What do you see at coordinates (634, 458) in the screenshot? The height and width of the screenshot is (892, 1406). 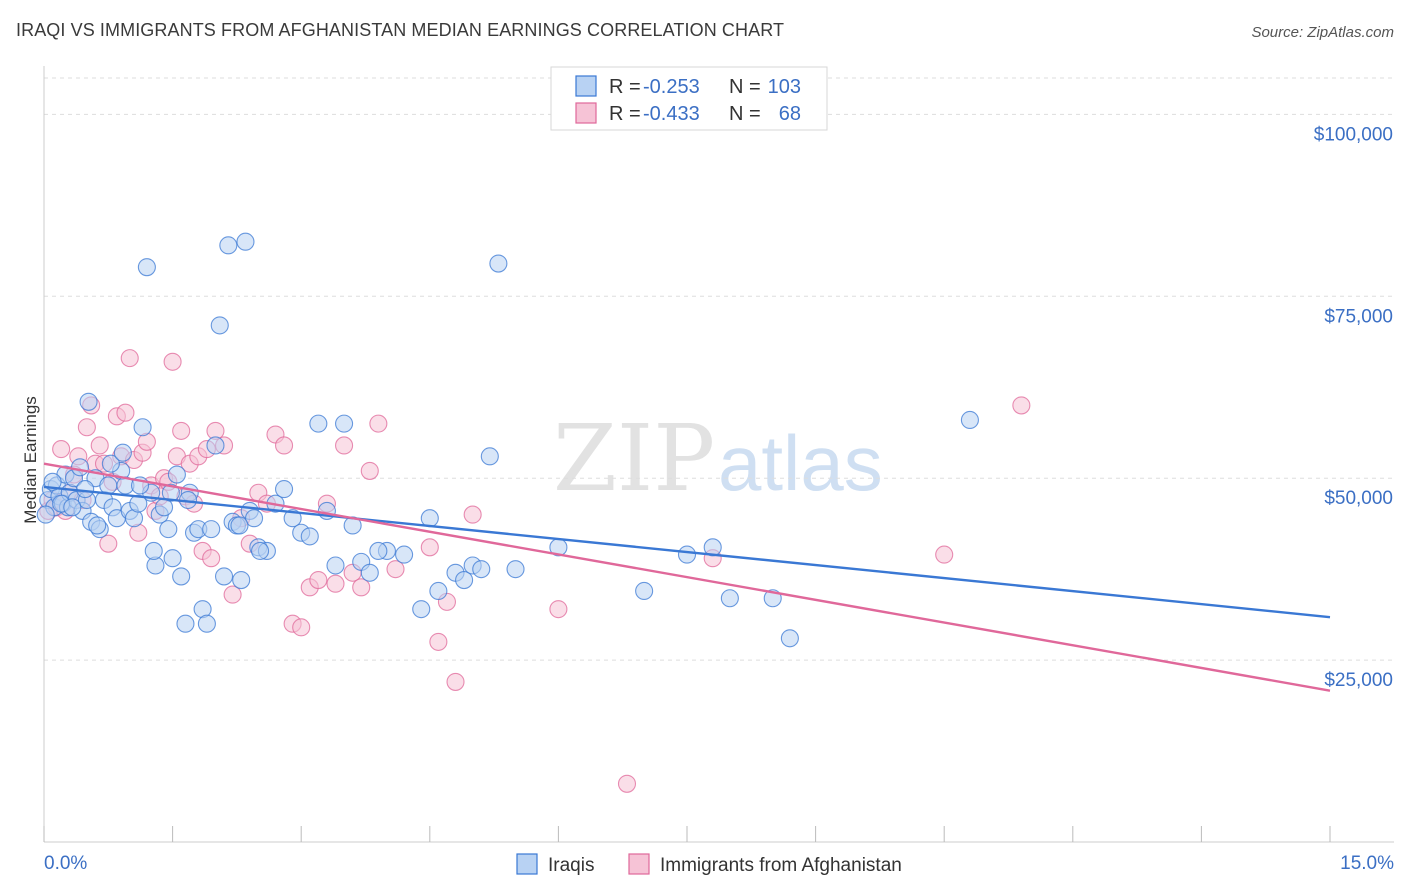 I see `watermark-zip: ZIP` at bounding box center [634, 458].